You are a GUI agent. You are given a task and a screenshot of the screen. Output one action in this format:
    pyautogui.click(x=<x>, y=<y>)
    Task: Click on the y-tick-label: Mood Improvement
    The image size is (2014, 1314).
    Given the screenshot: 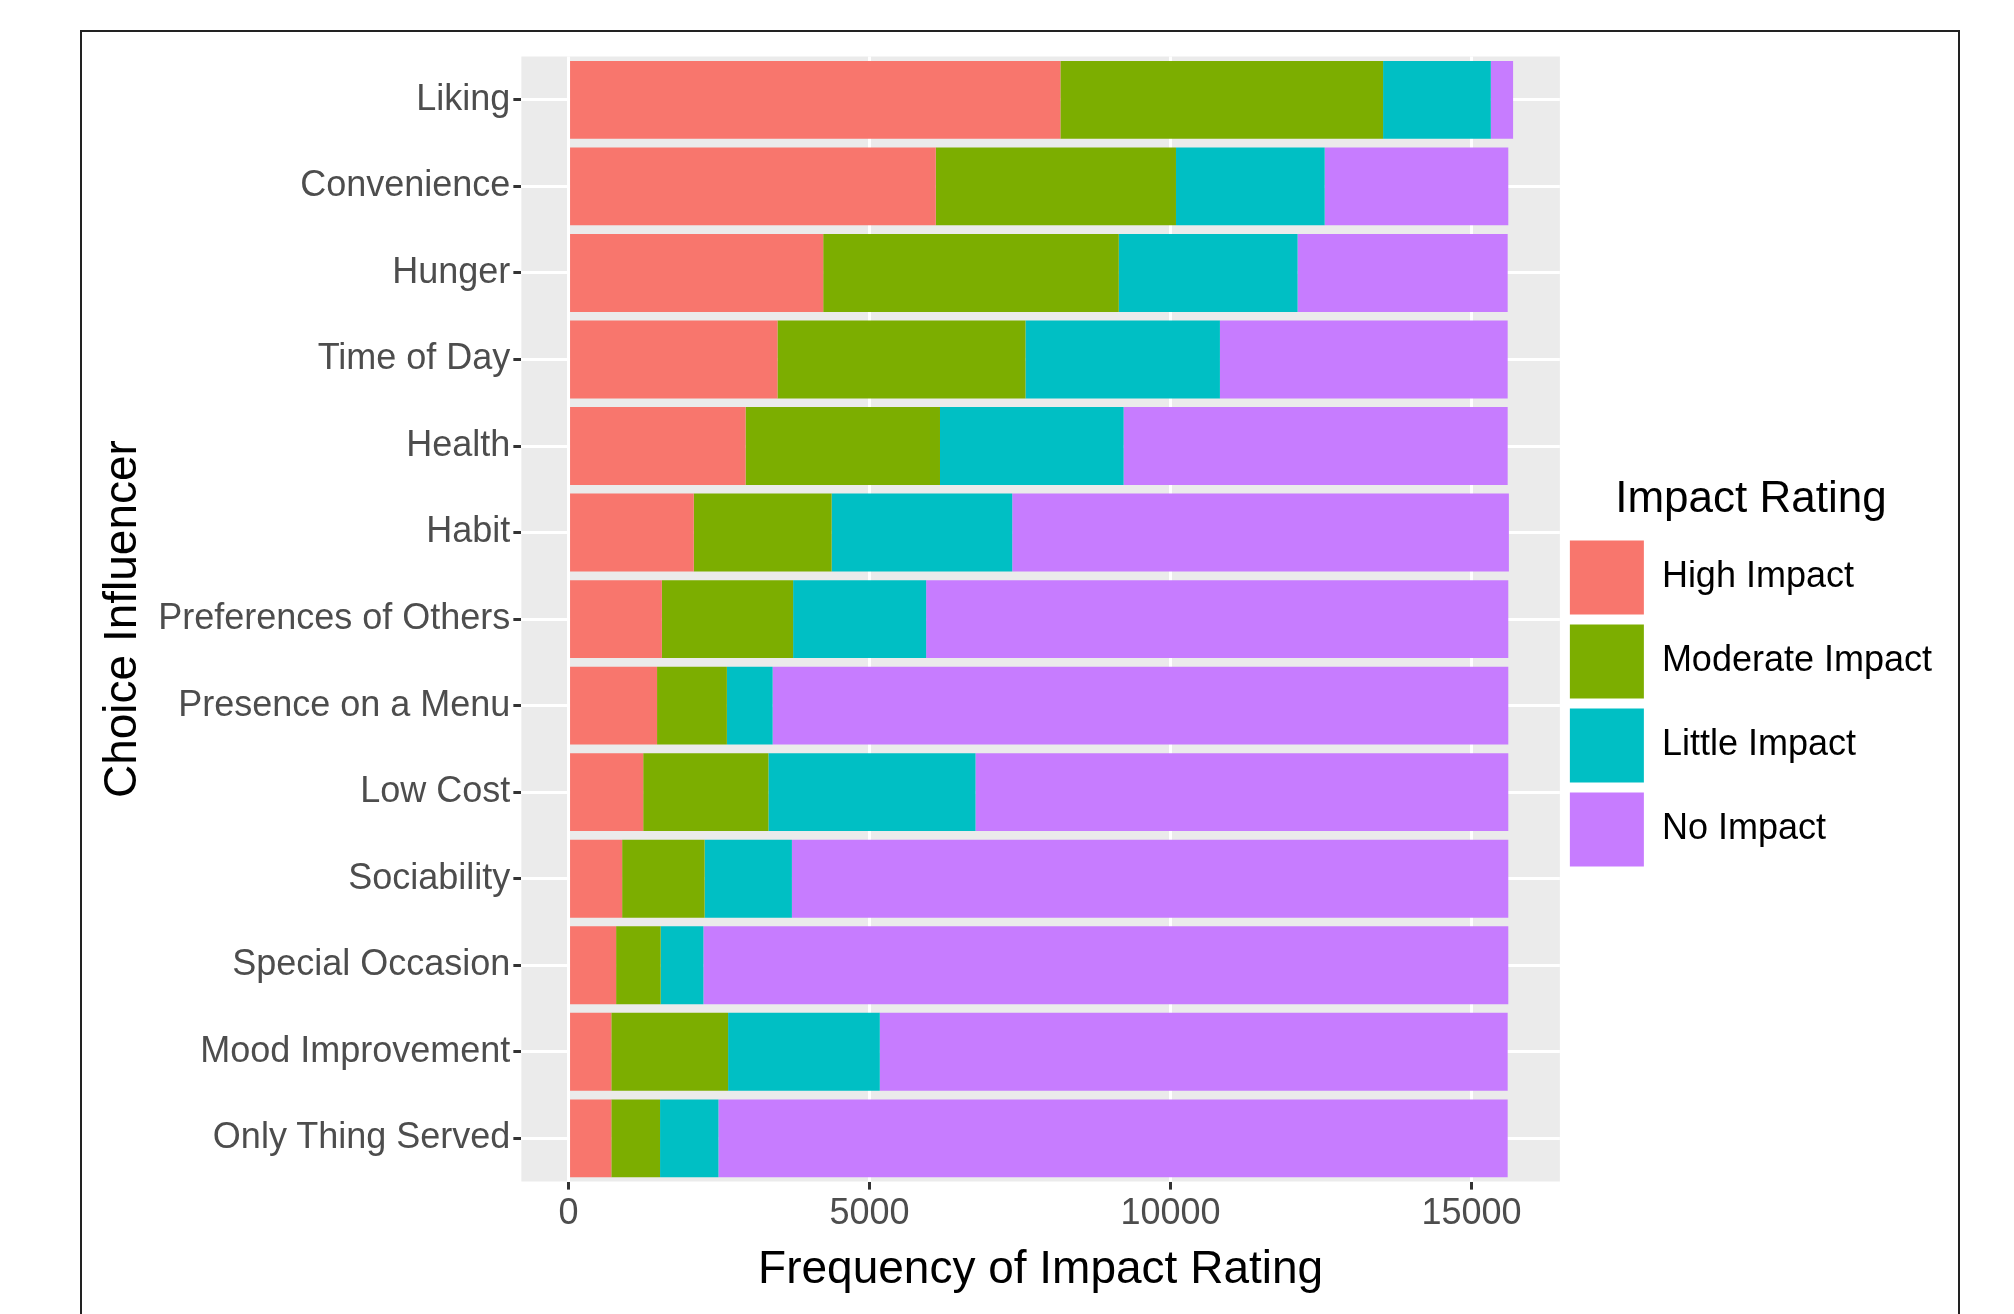 What is the action you would take?
    pyautogui.click(x=355, y=1049)
    